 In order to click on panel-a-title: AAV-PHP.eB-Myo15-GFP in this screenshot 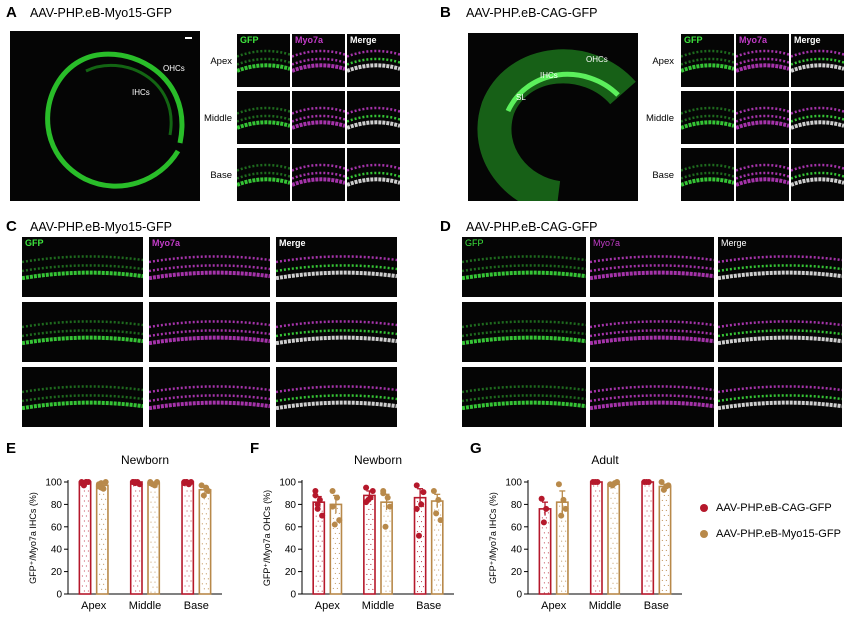, I will do `click(101, 13)`.